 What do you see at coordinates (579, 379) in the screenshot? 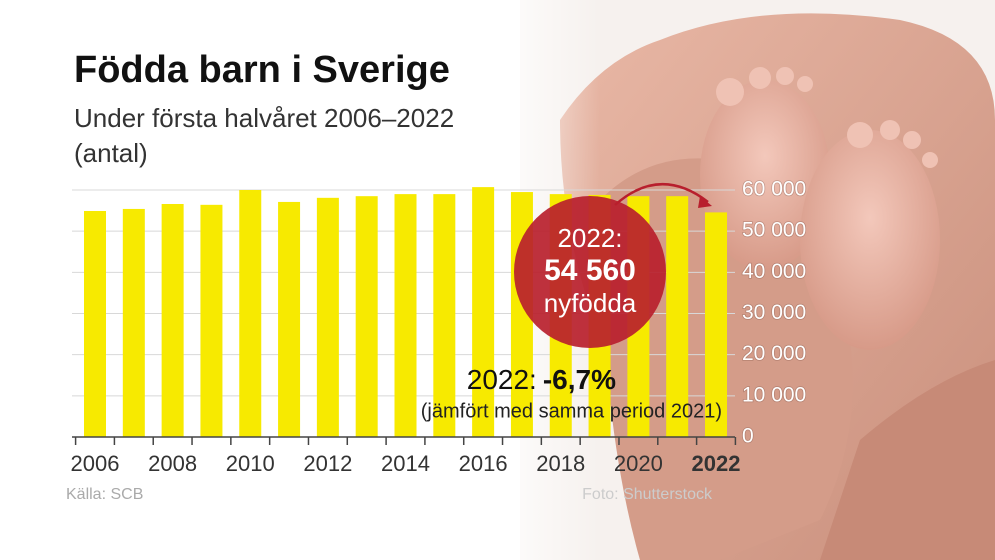
I see `change-value: -6,7%` at bounding box center [579, 379].